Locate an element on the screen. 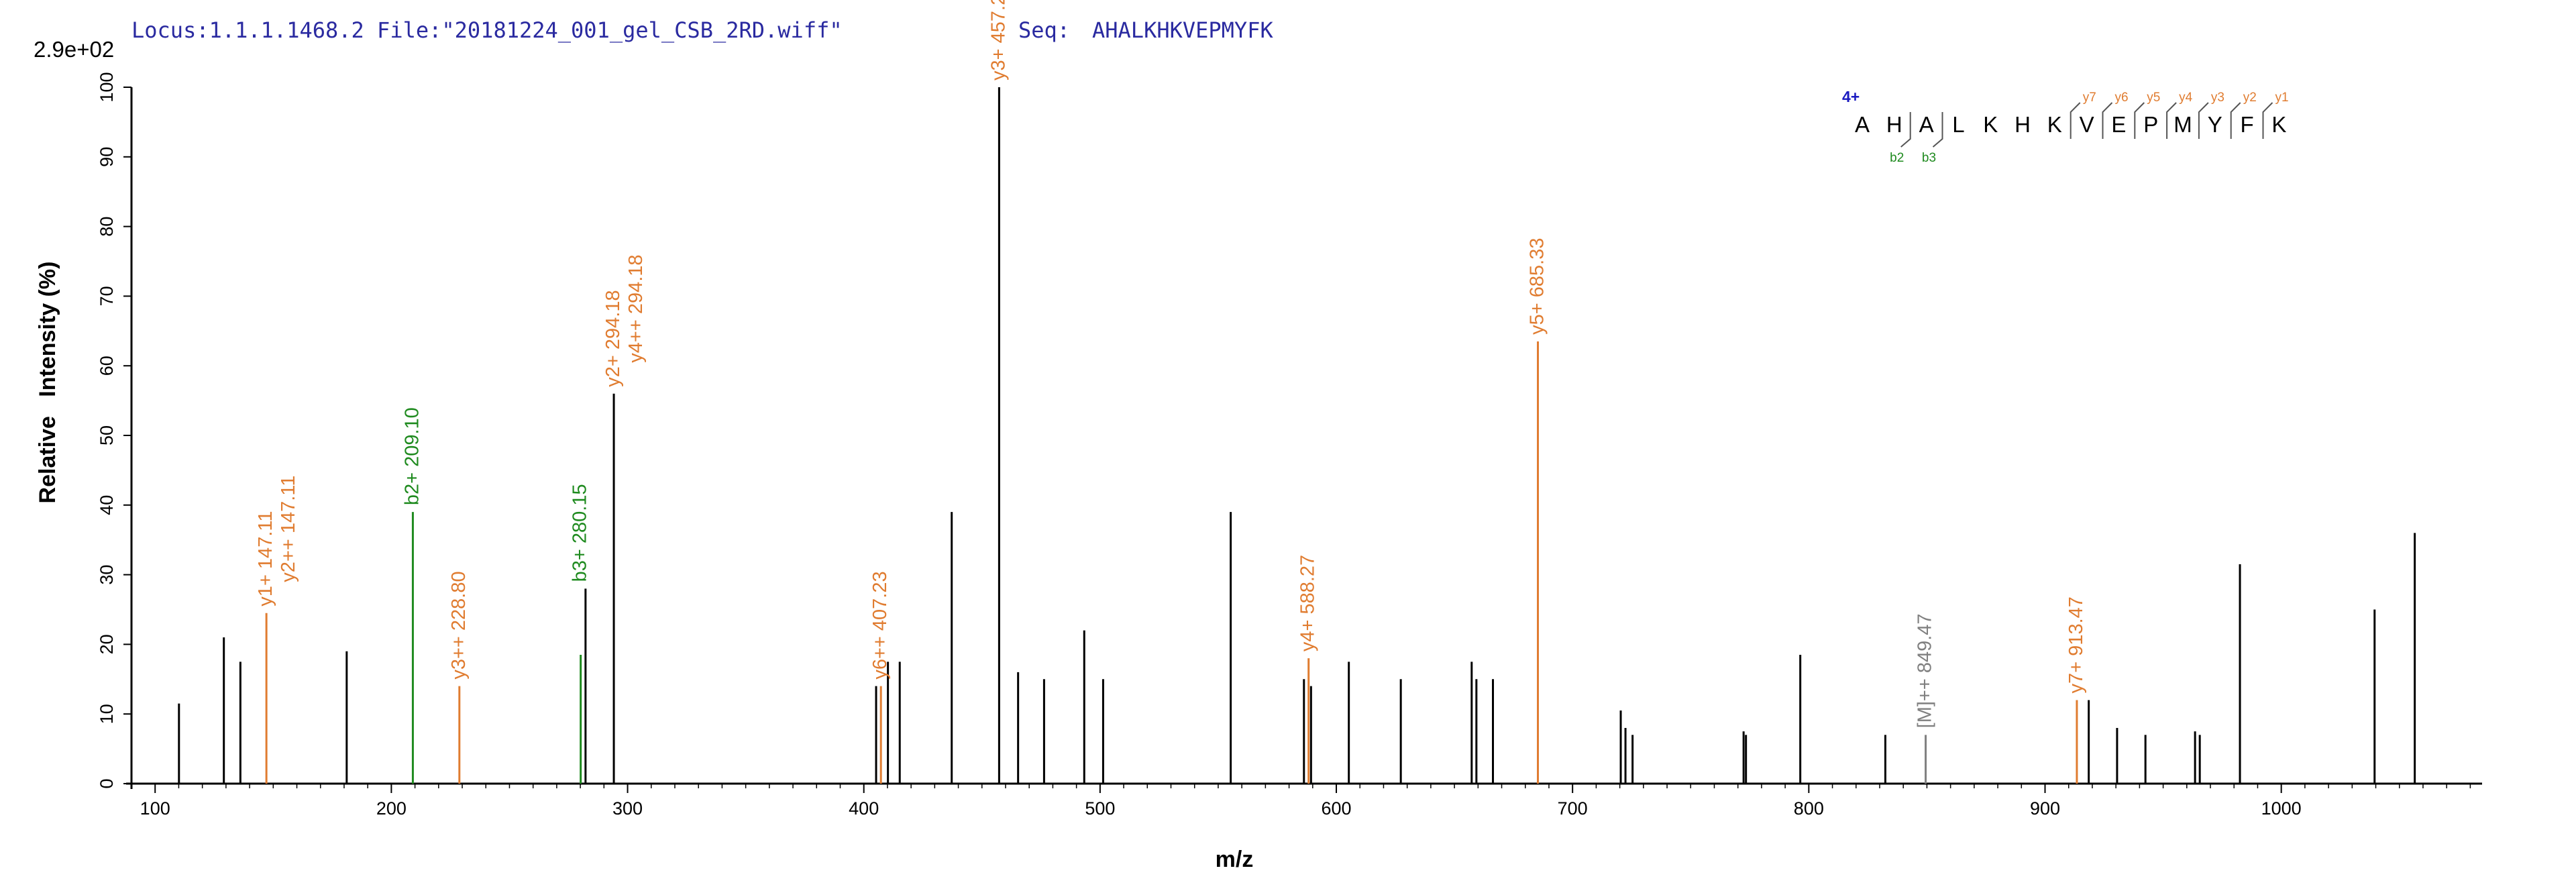 The image size is (2576, 895). peak-annotation: y4+ 588.27 is located at coordinates (1308, 603).